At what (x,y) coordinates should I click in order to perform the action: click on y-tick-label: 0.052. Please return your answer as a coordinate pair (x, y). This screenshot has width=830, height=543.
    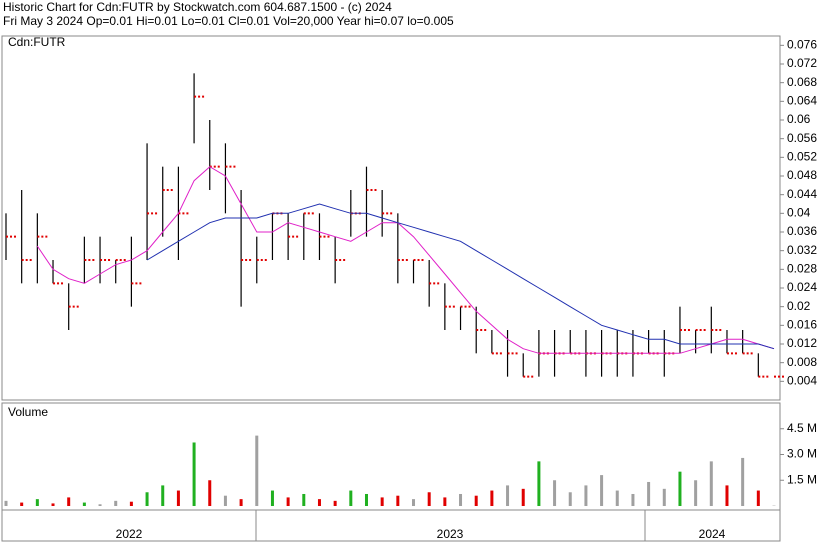
    Looking at the image, I should click on (802, 157).